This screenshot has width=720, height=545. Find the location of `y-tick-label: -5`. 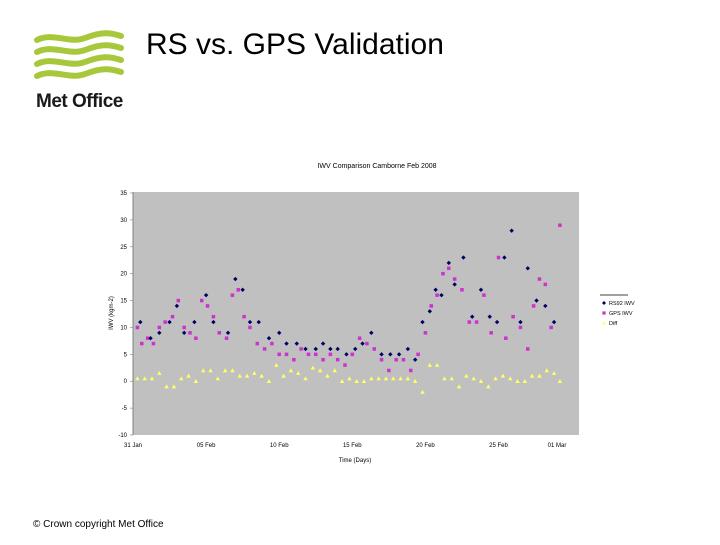

y-tick-label: -5 is located at coordinates (125, 409).